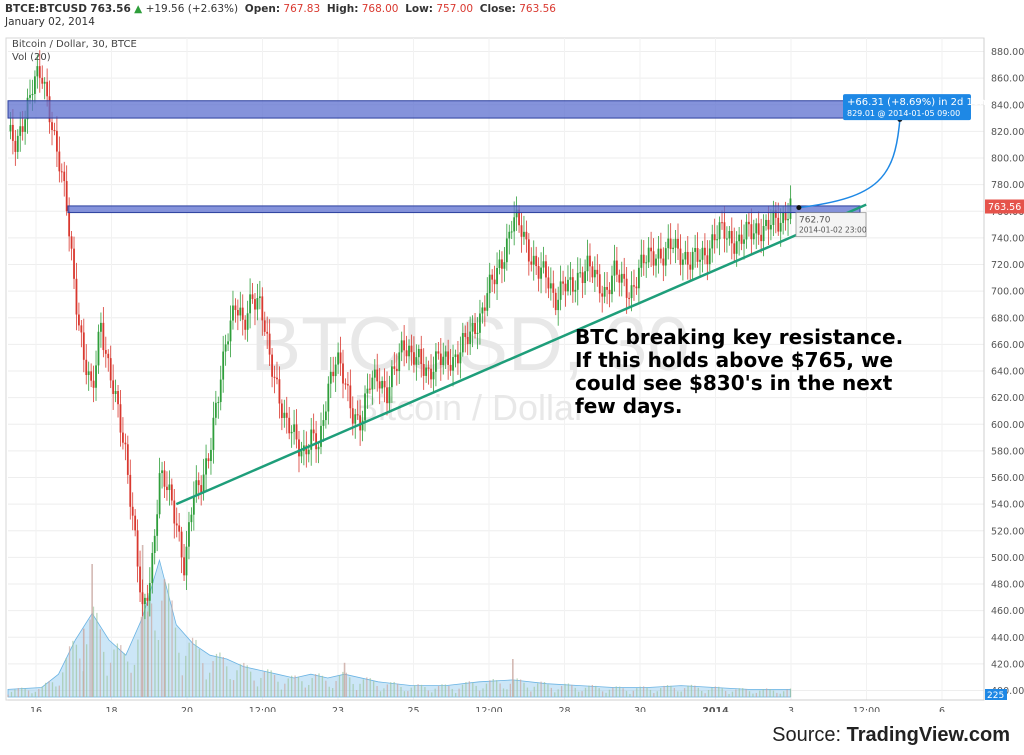 Image resolution: width=1024 pixels, height=755 pixels. What do you see at coordinates (1007, 105) in the screenshot?
I see `y-tick-label: 840.00` at bounding box center [1007, 105].